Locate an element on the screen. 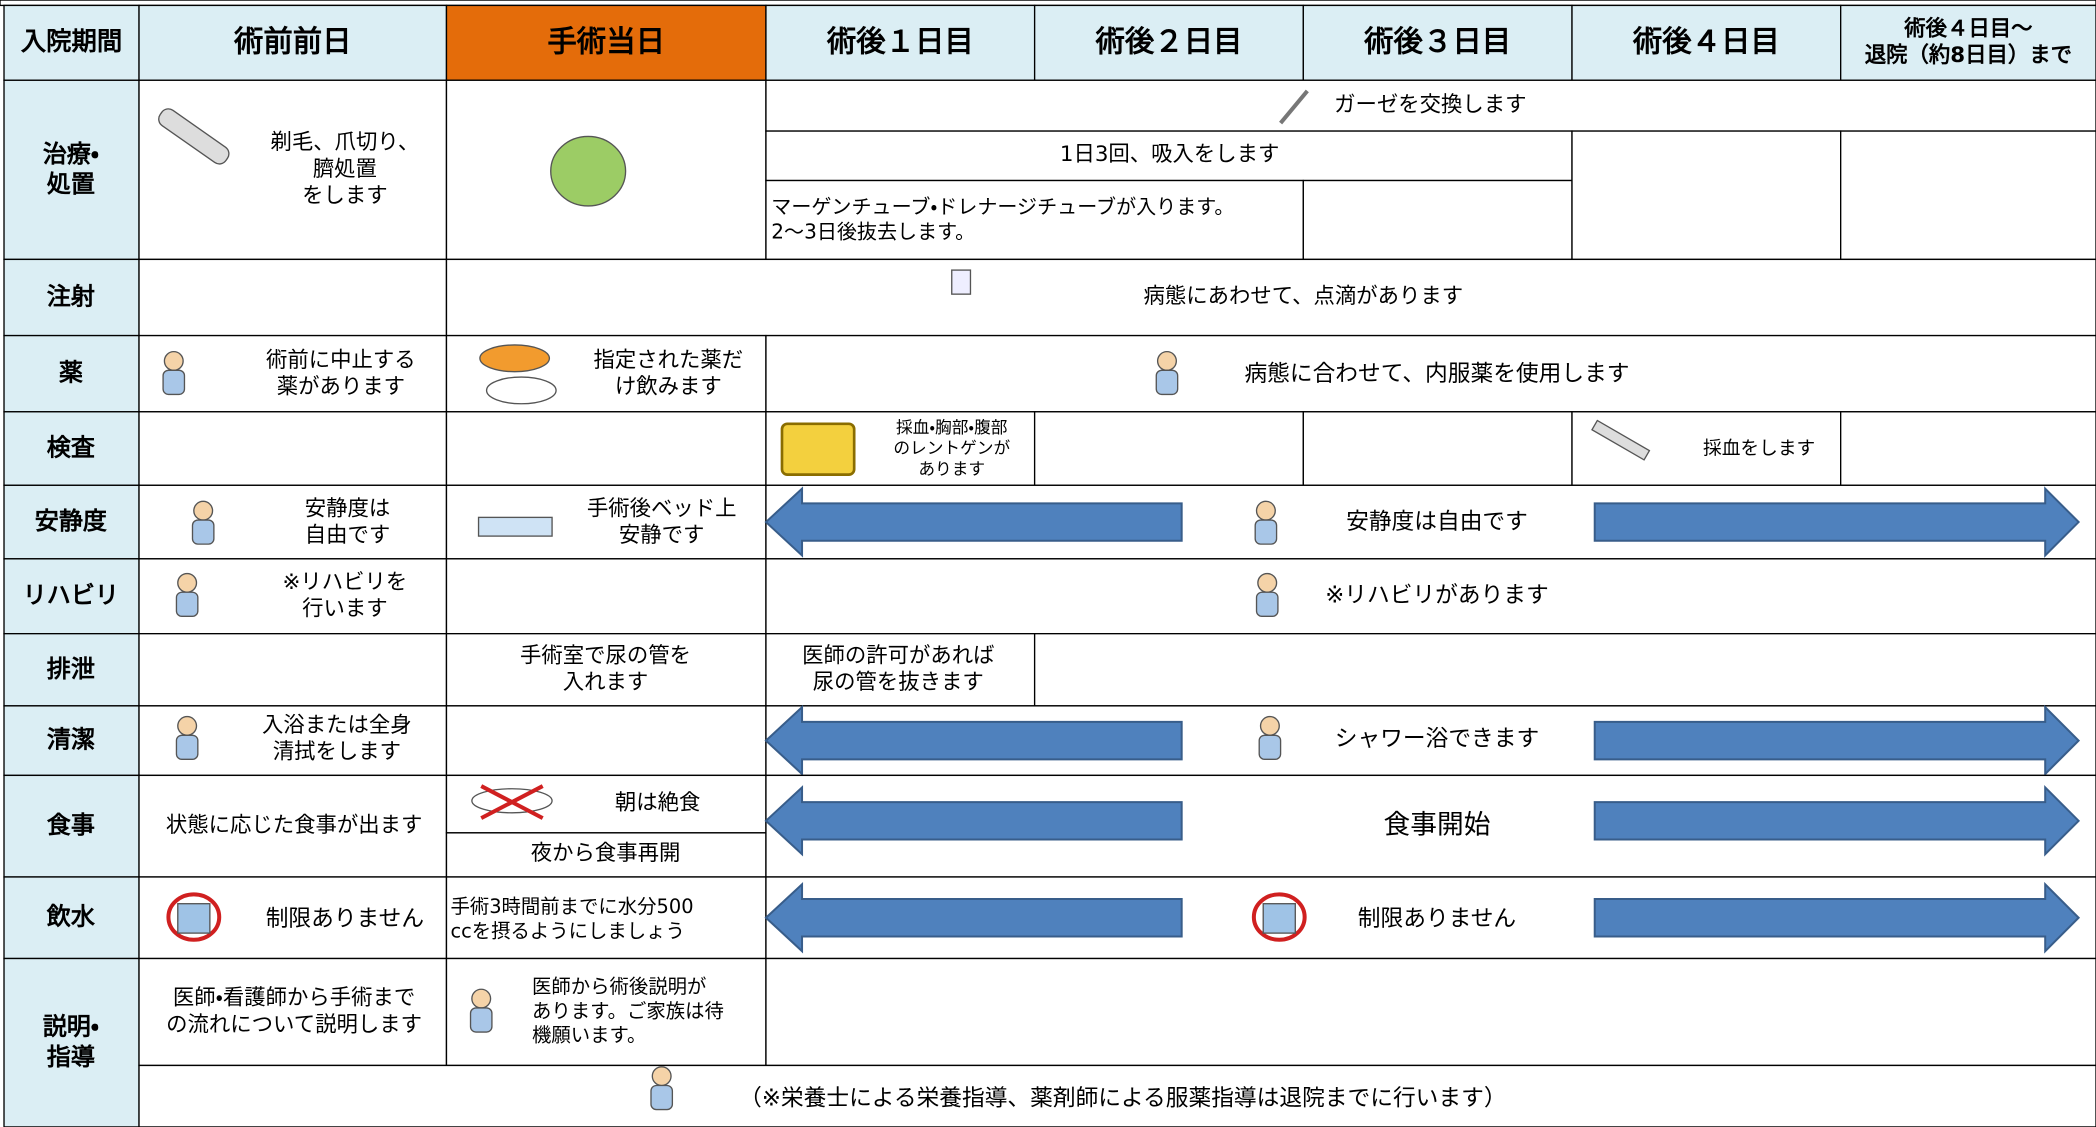 Image resolution: width=2096 pixels, height=1127 pixels. cell-text: シャワー浴できます is located at coordinates (1437, 739).